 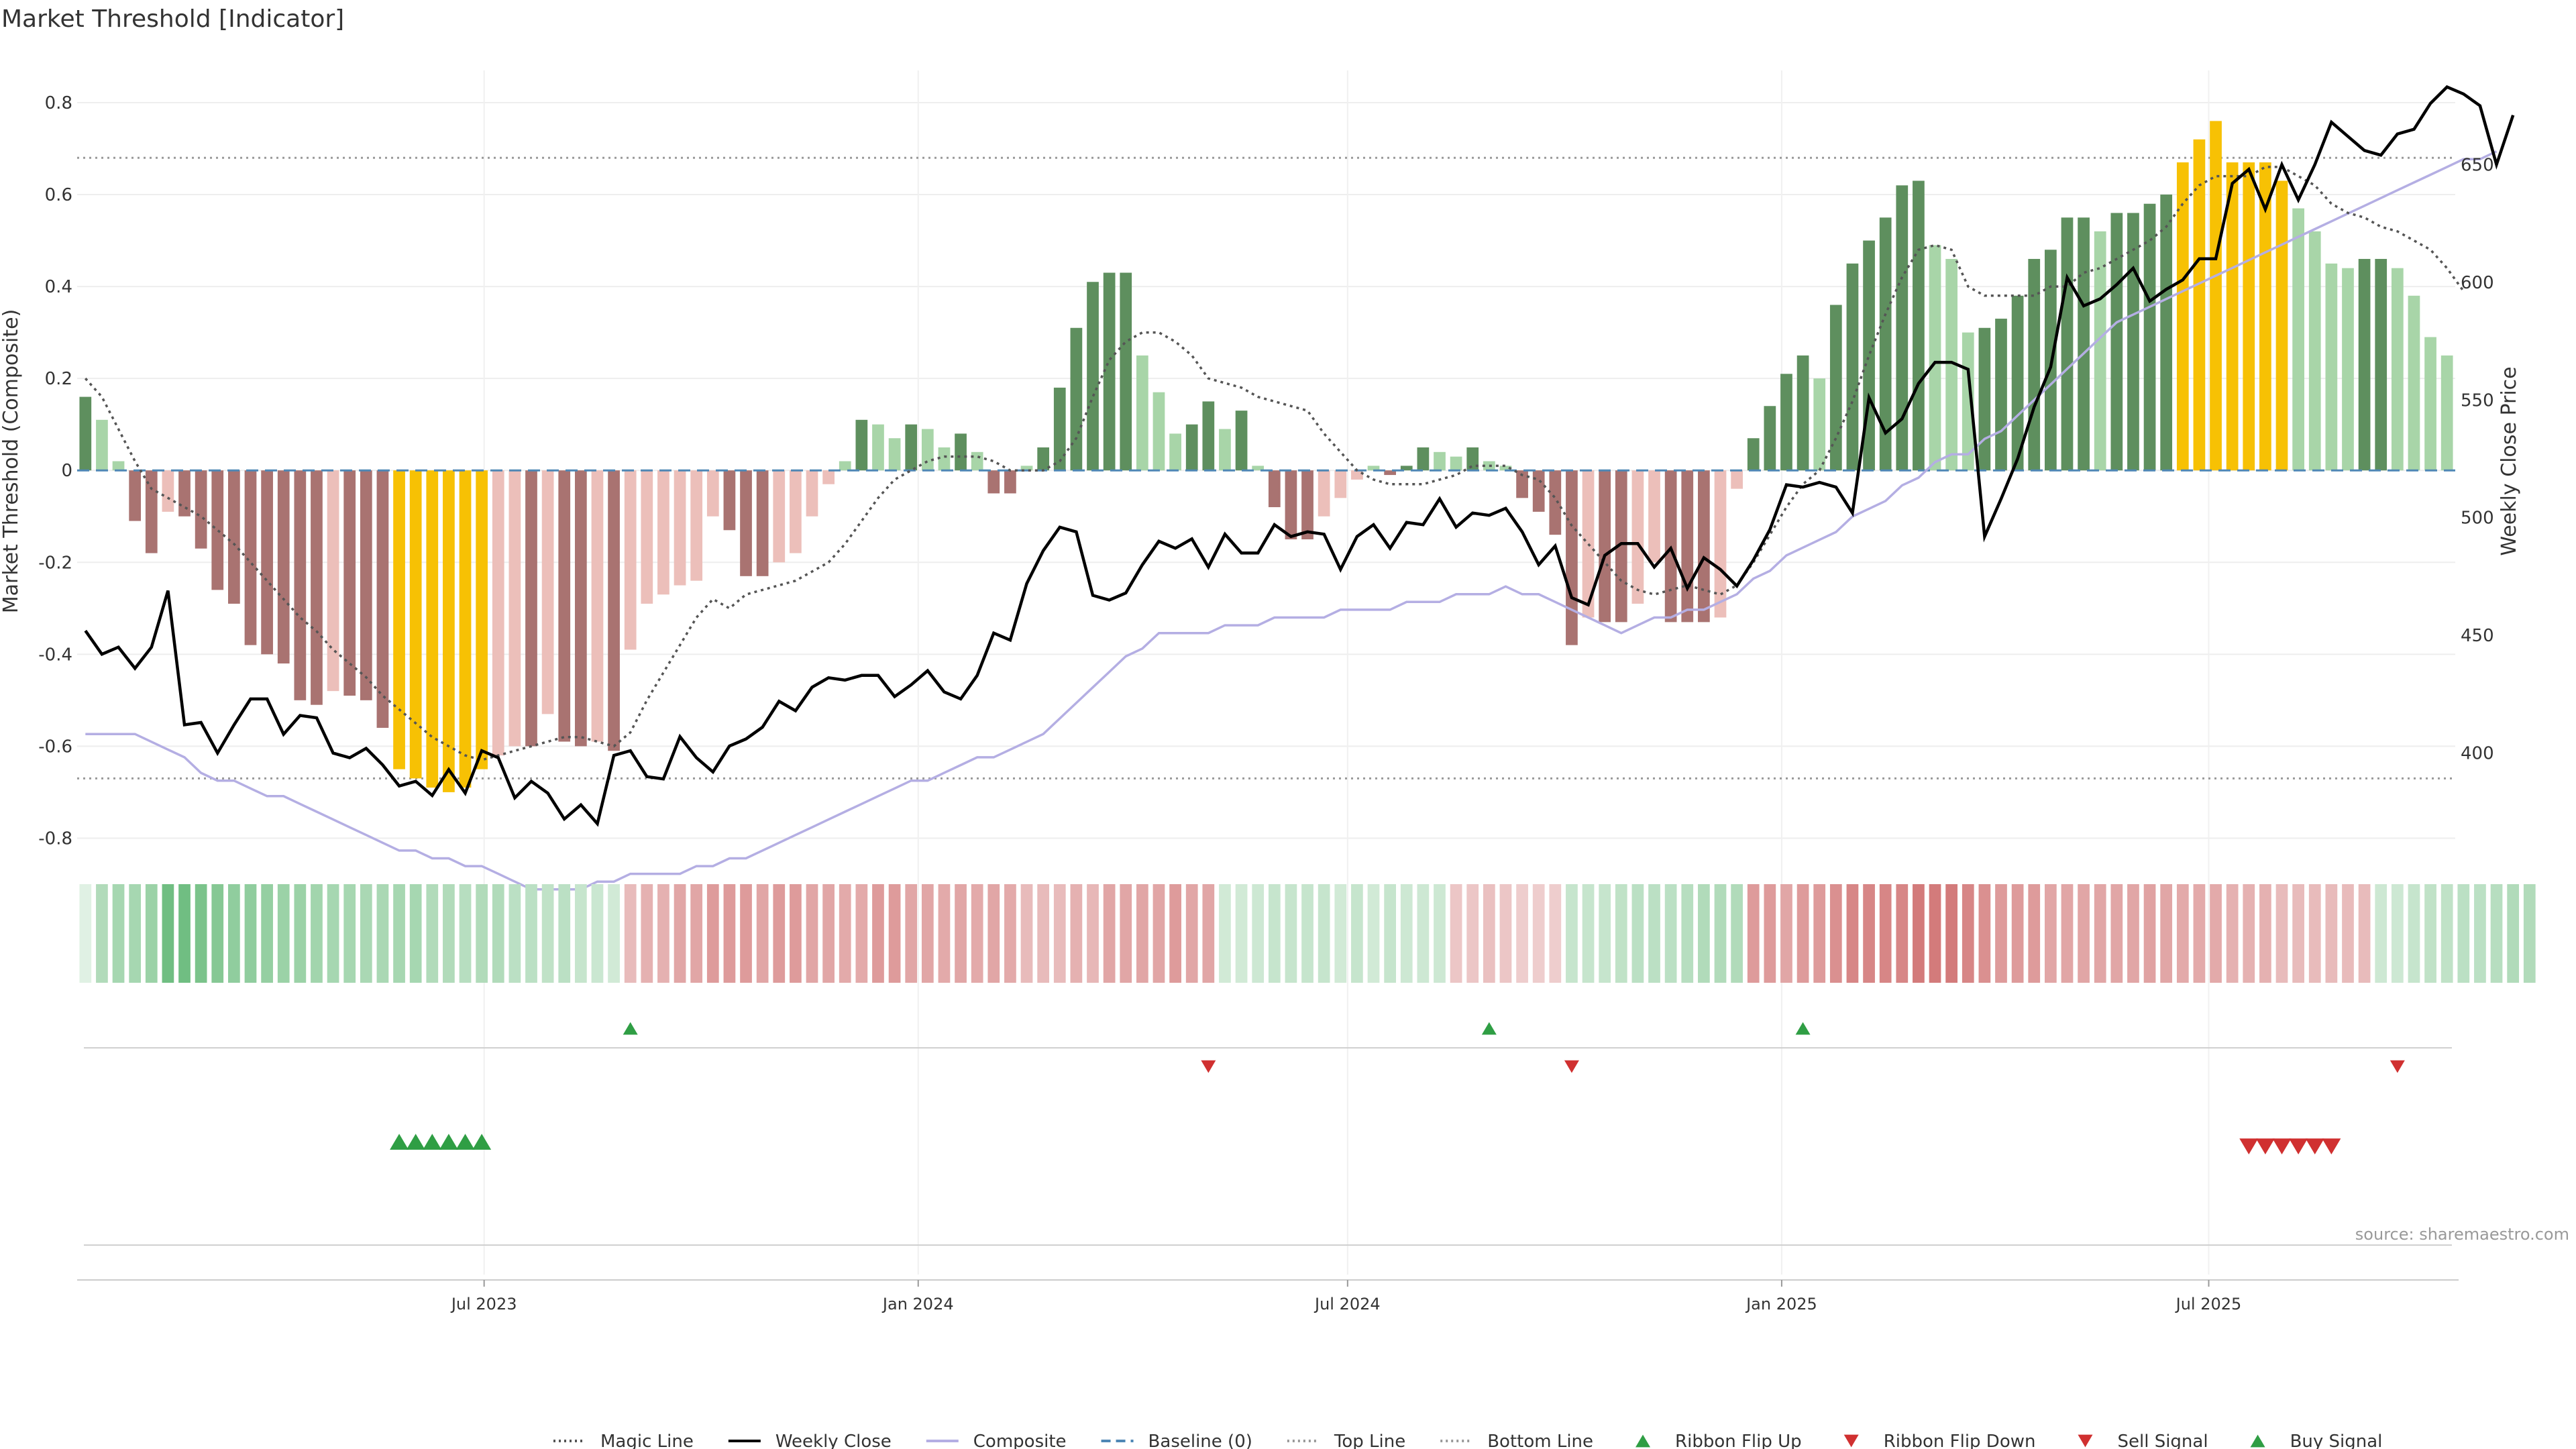 I want to click on y-left-tick-label: 0.6, so click(x=58, y=195).